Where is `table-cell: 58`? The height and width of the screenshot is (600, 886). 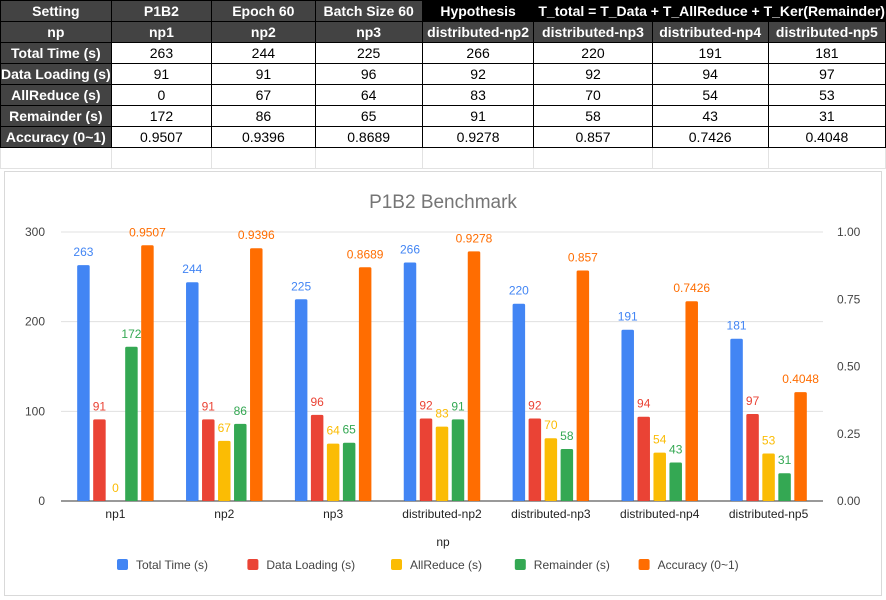
table-cell: 58 is located at coordinates (593, 116).